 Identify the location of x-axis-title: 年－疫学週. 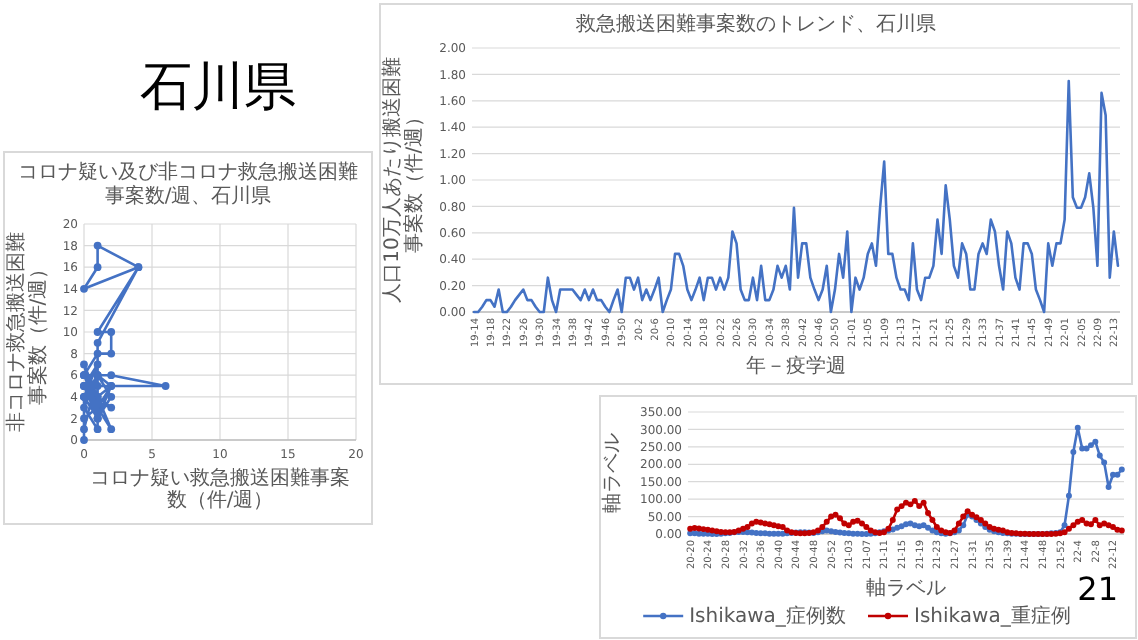
(796, 366).